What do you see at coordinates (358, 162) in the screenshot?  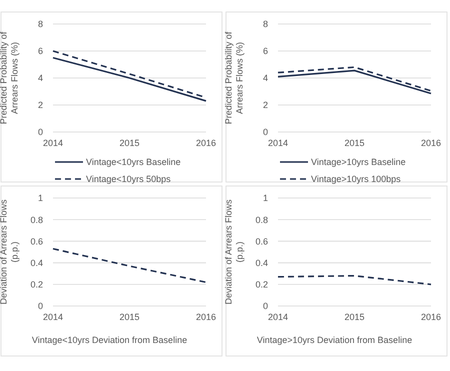 I see `legend-label: Vintage>10yrs Baseline` at bounding box center [358, 162].